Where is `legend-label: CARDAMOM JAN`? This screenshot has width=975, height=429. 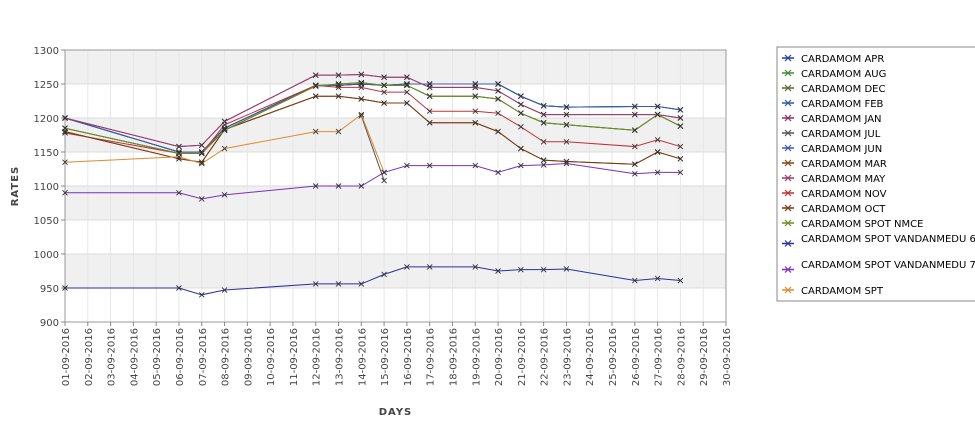
legend-label: CARDAMOM JAN is located at coordinates (841, 119).